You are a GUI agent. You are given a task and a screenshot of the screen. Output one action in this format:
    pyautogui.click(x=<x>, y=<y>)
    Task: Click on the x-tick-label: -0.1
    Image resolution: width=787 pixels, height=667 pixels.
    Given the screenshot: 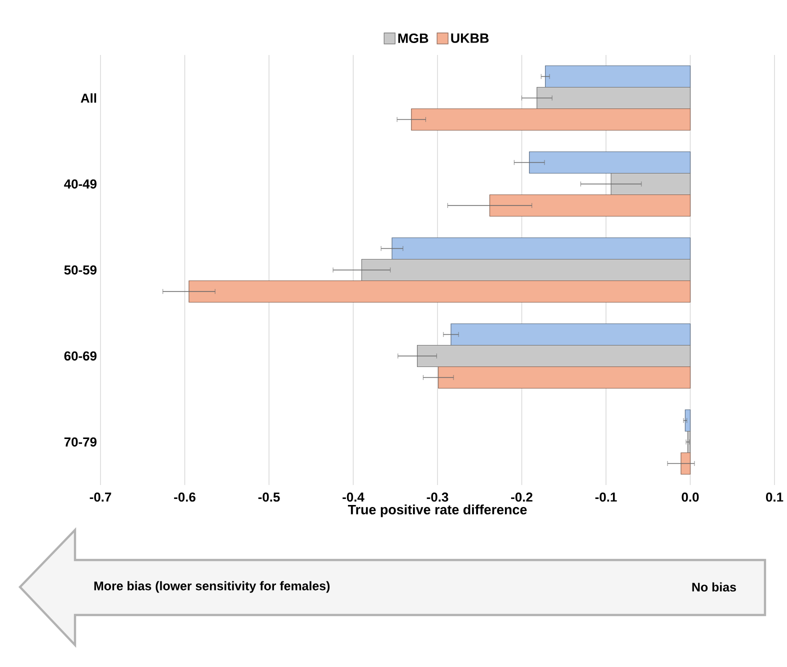 What is the action you would take?
    pyautogui.click(x=606, y=497)
    